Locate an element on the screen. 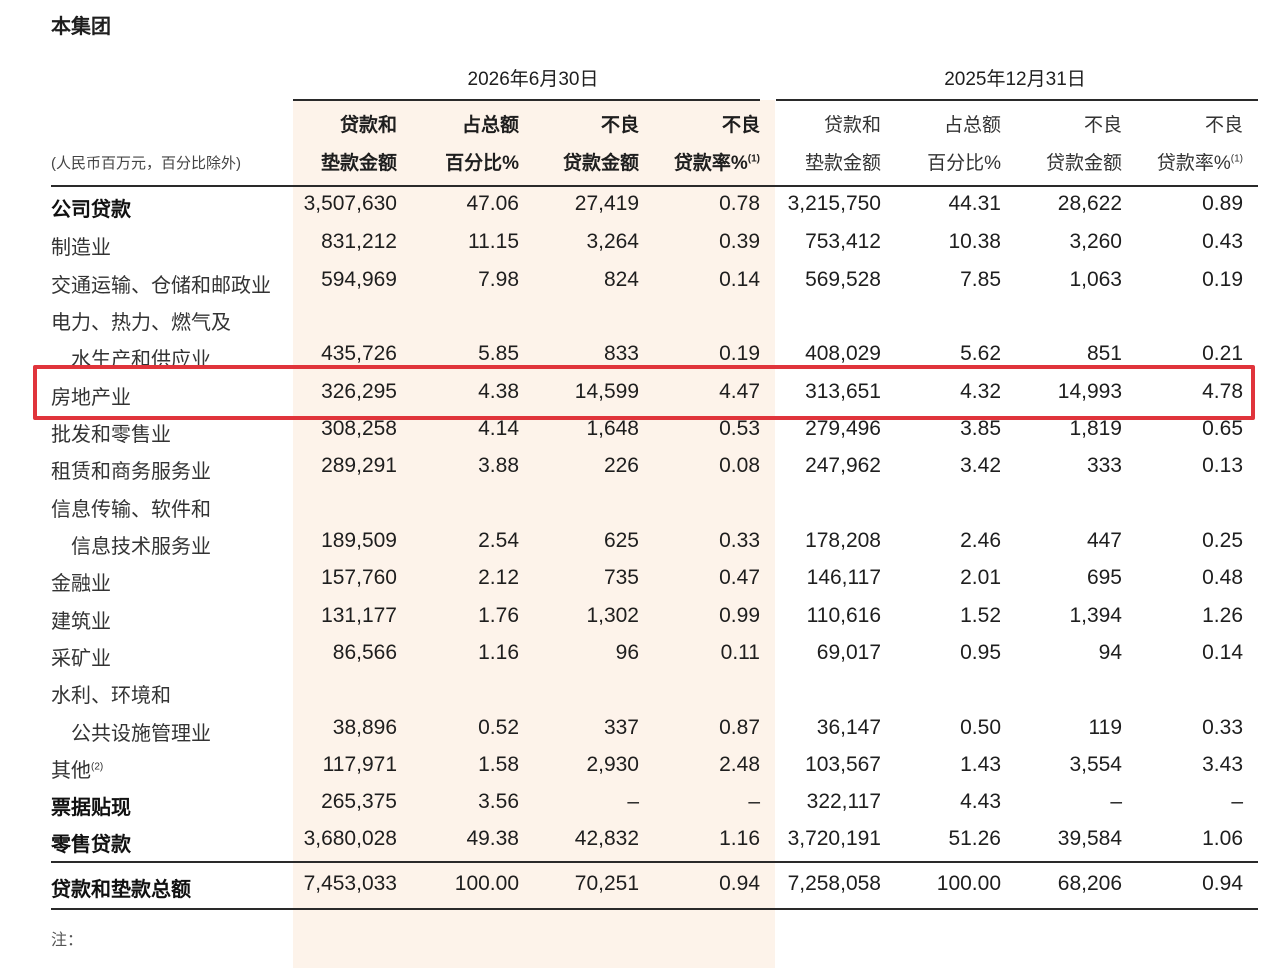 This screenshot has width=1288, height=968. table-cell: 51.26 is located at coordinates (974, 838).